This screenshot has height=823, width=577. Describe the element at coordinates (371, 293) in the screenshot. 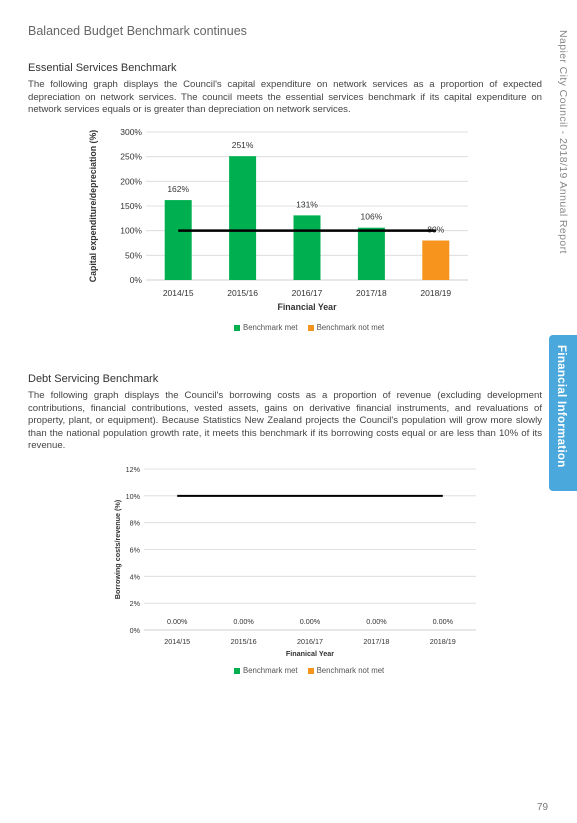

I see `chart1-x-tick-label: 2017/18` at that location.